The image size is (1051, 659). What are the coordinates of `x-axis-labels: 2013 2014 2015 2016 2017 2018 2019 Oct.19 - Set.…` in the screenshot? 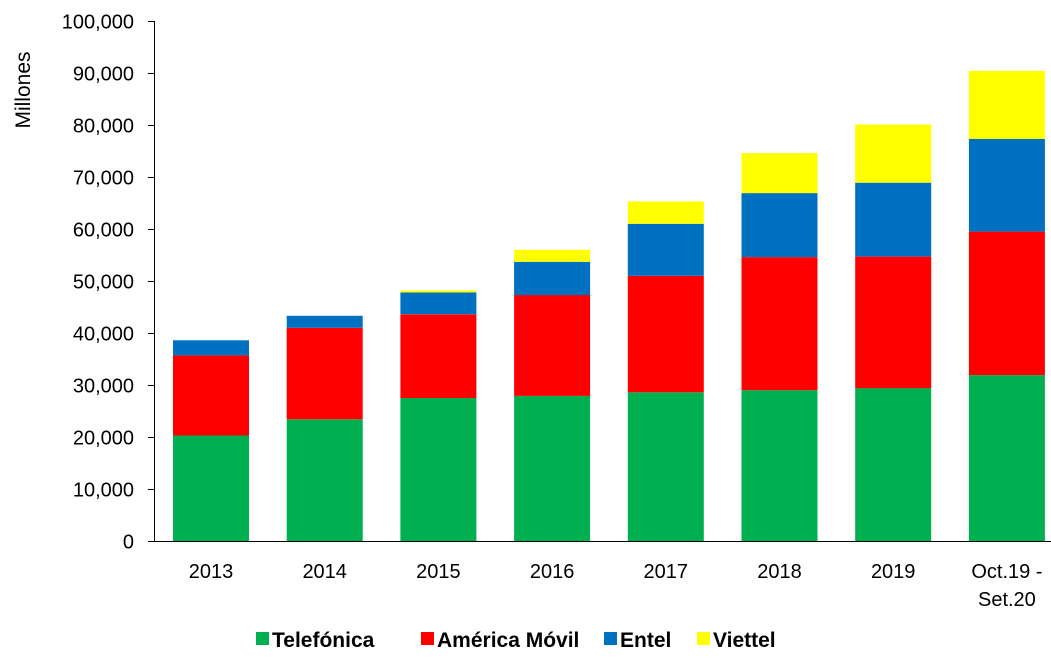 It's located at (616, 586).